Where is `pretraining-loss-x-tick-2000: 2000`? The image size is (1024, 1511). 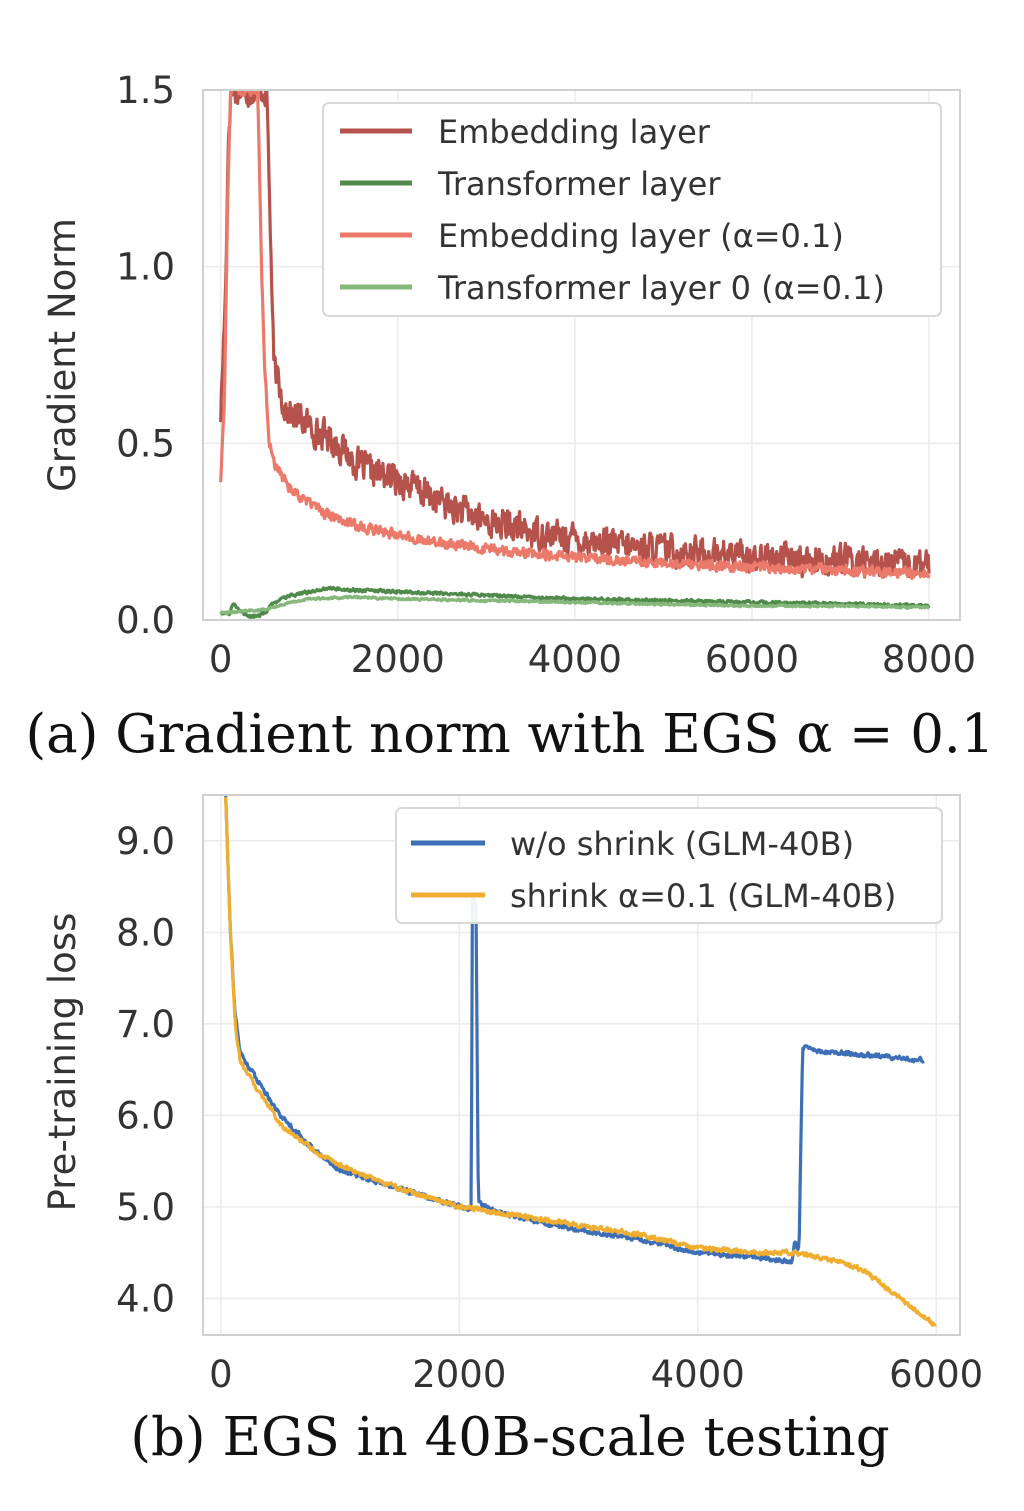 pretraining-loss-x-tick-2000: 2000 is located at coordinates (459, 1374).